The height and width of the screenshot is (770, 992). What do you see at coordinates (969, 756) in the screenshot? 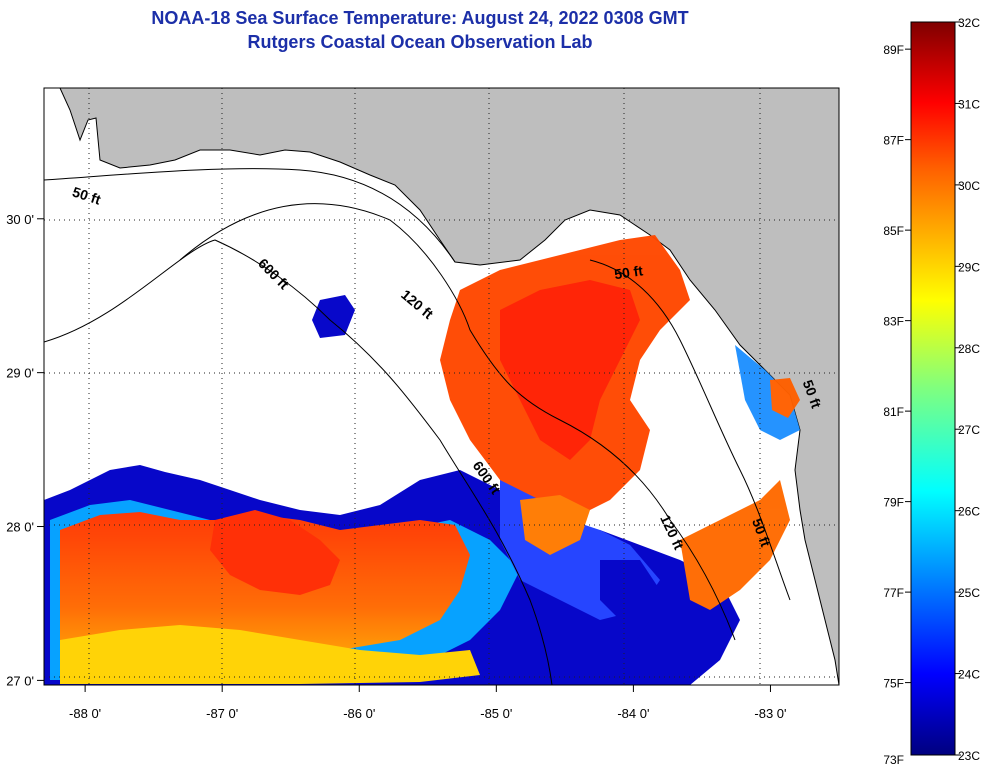
I see `colorbar-c-label: 23C` at bounding box center [969, 756].